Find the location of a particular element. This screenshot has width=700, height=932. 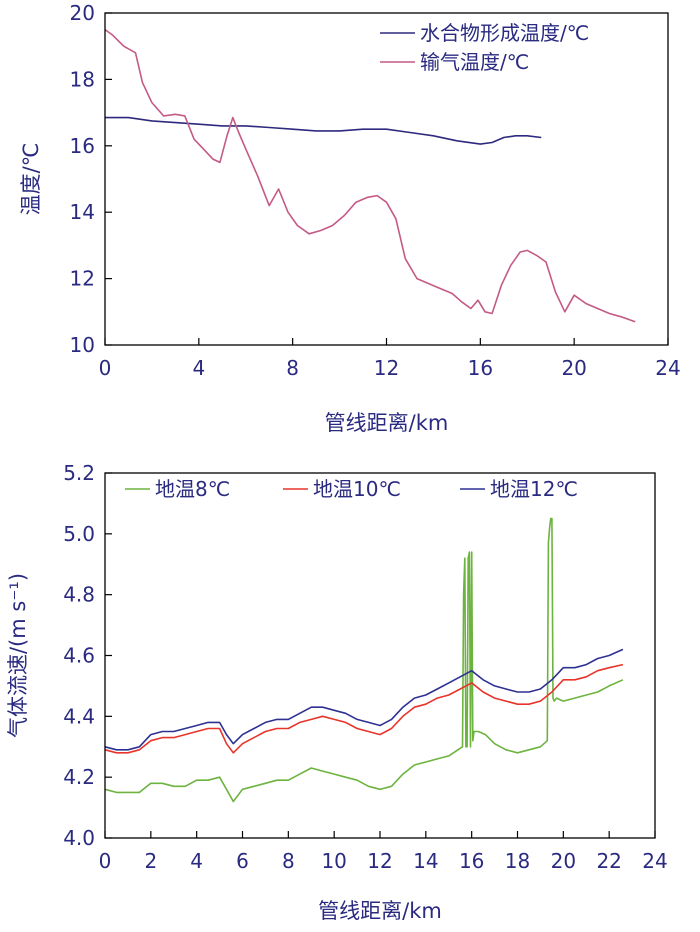

y-tick-label: 18 is located at coordinates (82, 79).